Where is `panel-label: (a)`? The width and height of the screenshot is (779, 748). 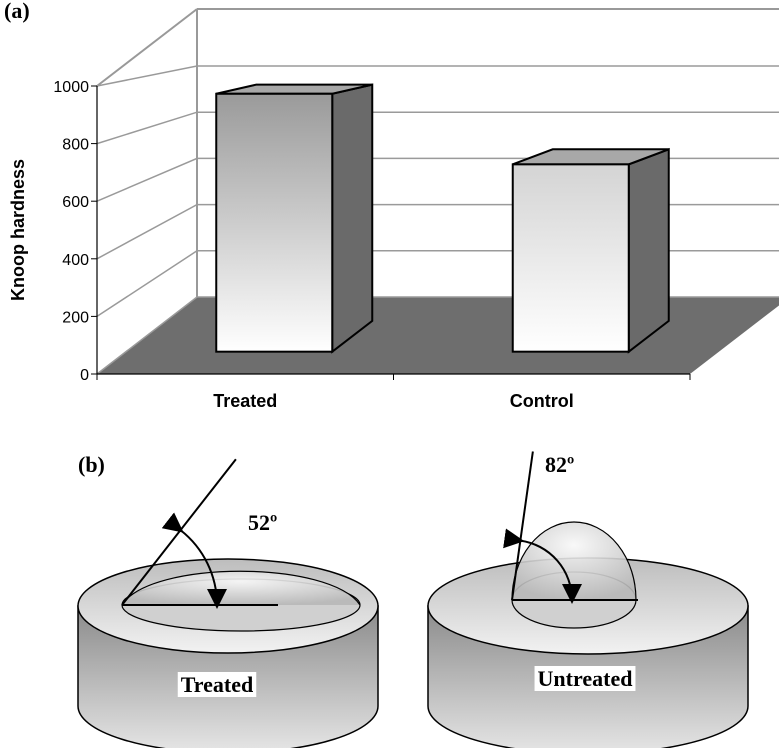 panel-label: (a) is located at coordinates (17, 11).